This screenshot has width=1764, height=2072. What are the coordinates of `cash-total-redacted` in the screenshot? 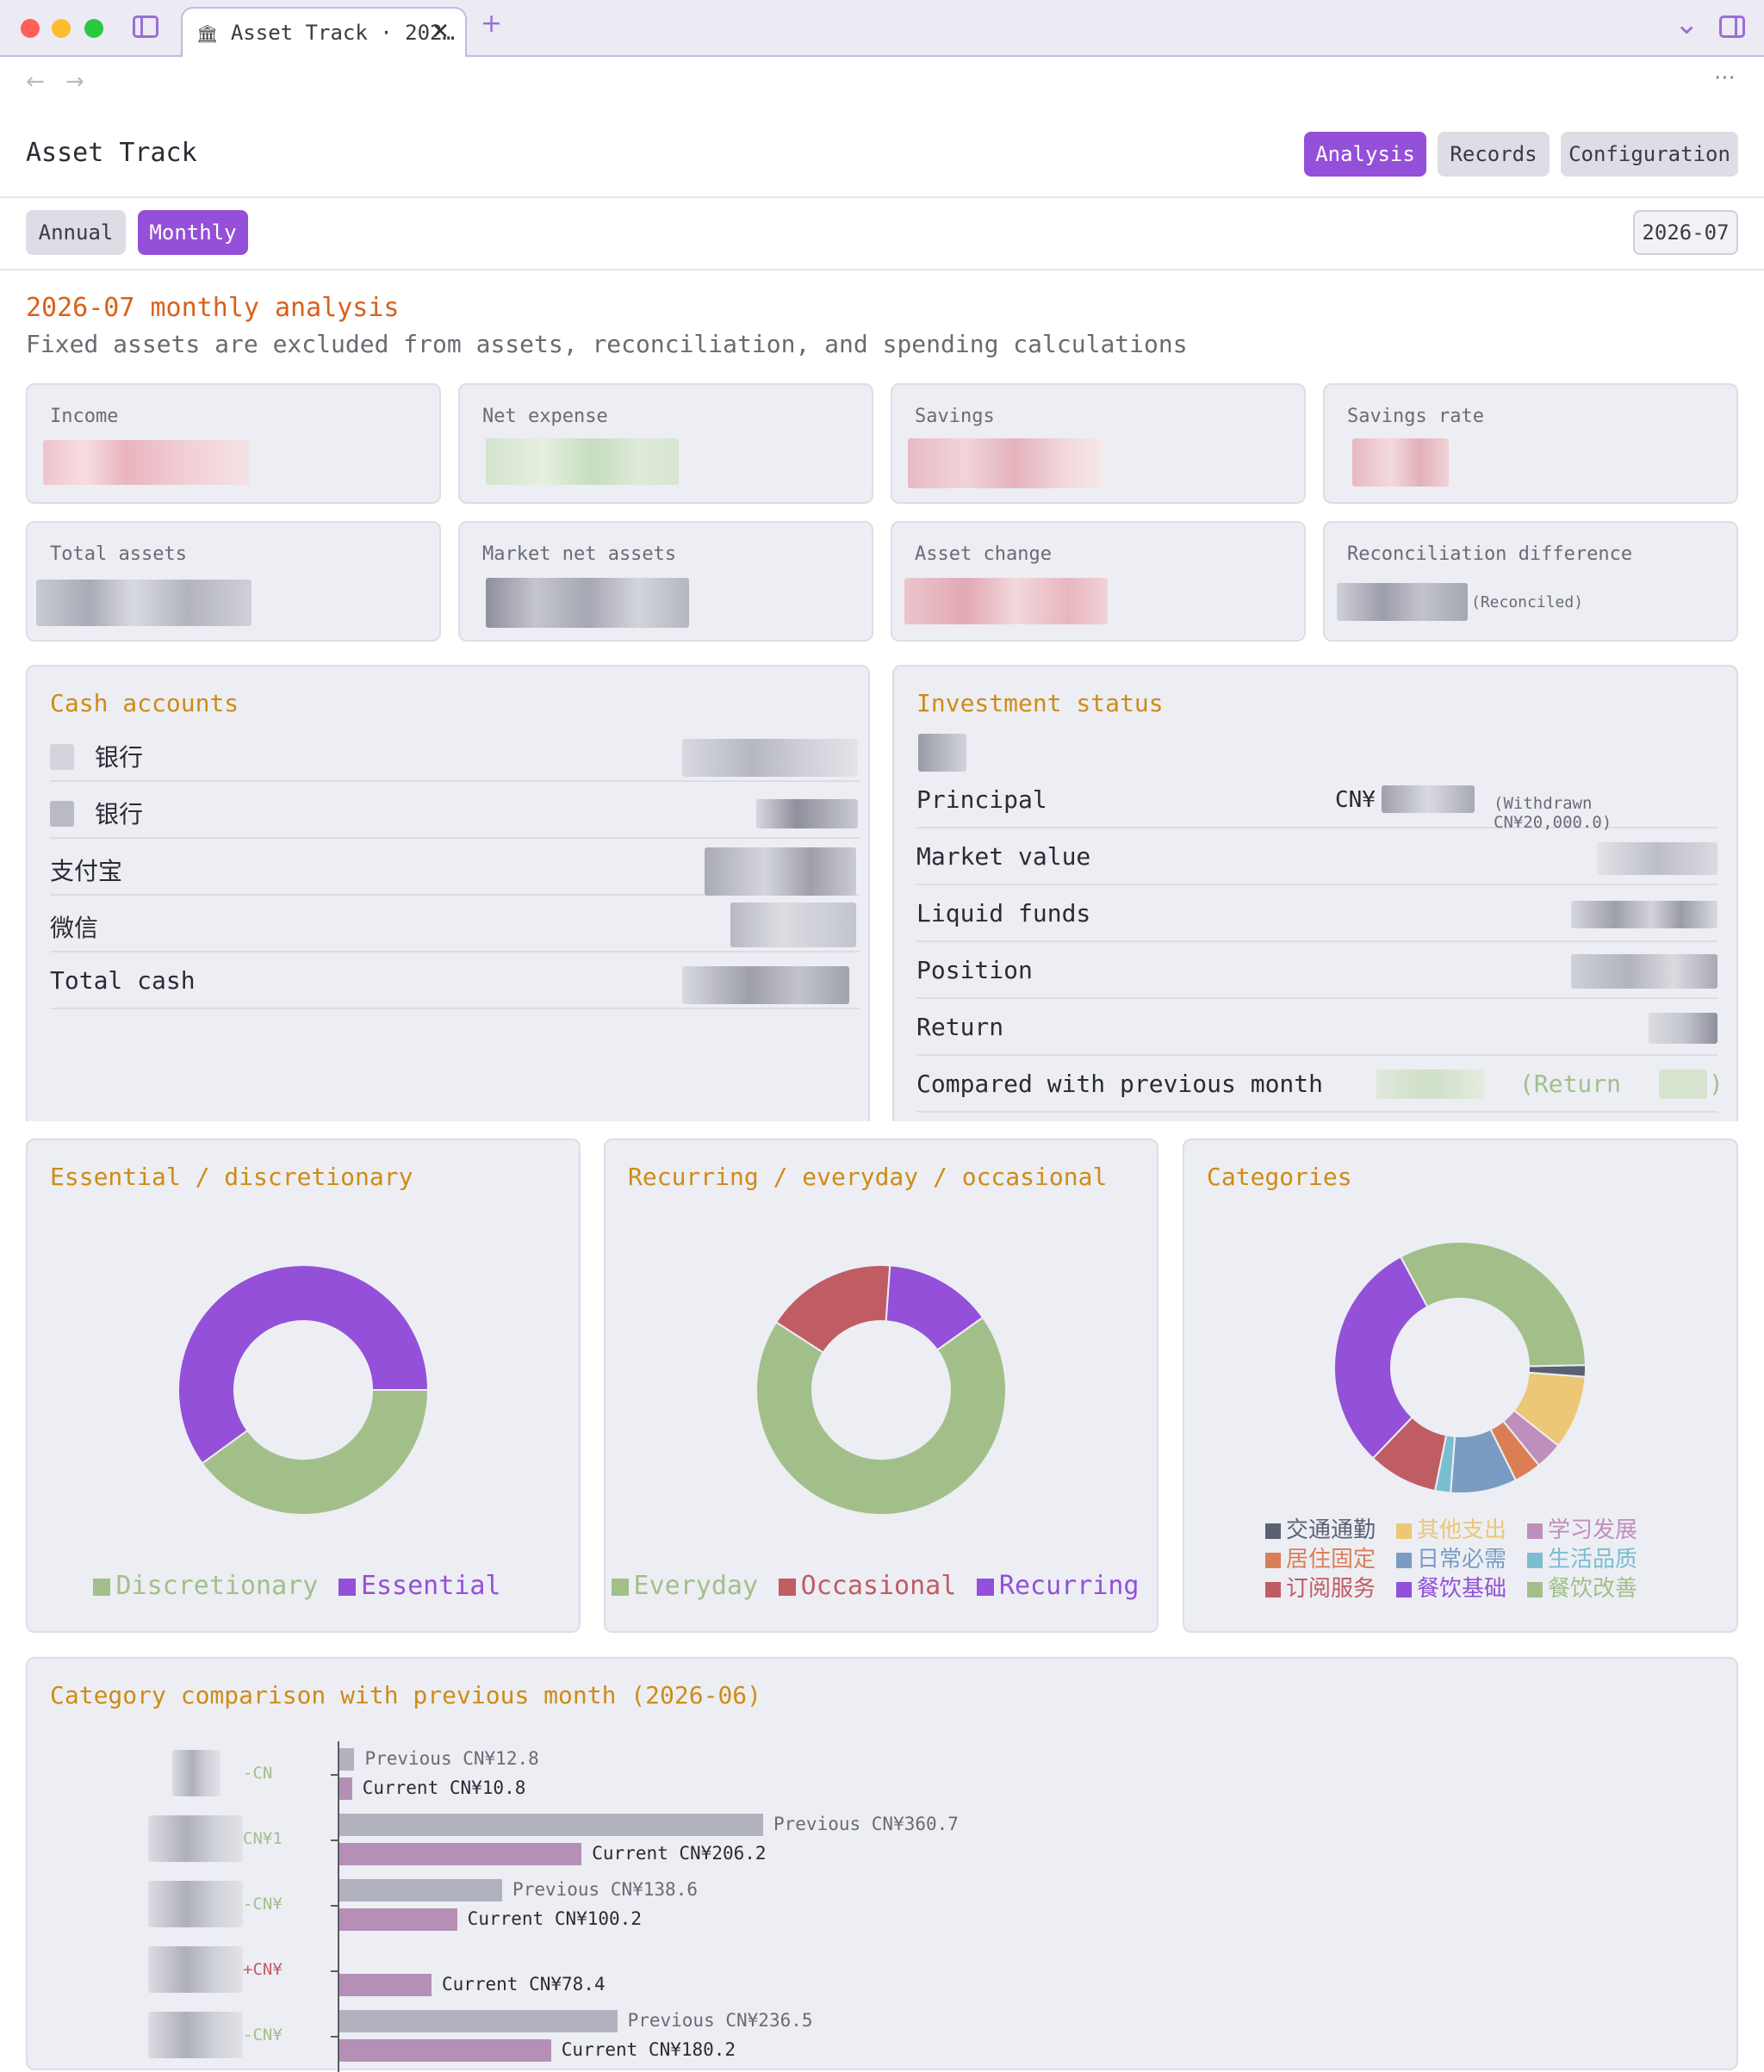 It's located at (765, 985).